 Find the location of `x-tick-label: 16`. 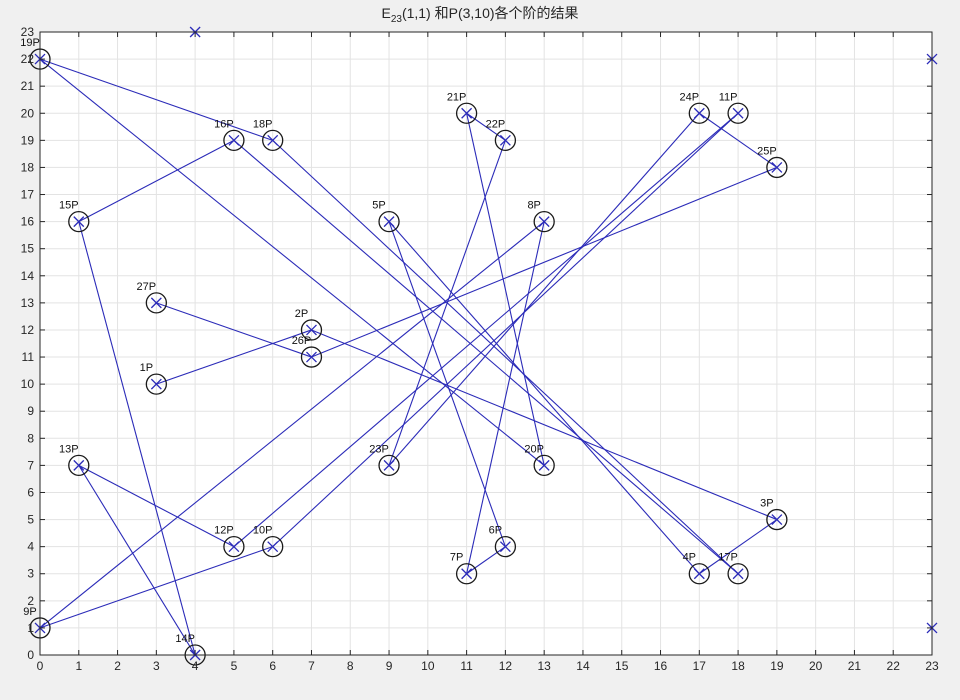

x-tick-label: 16 is located at coordinates (661, 666).